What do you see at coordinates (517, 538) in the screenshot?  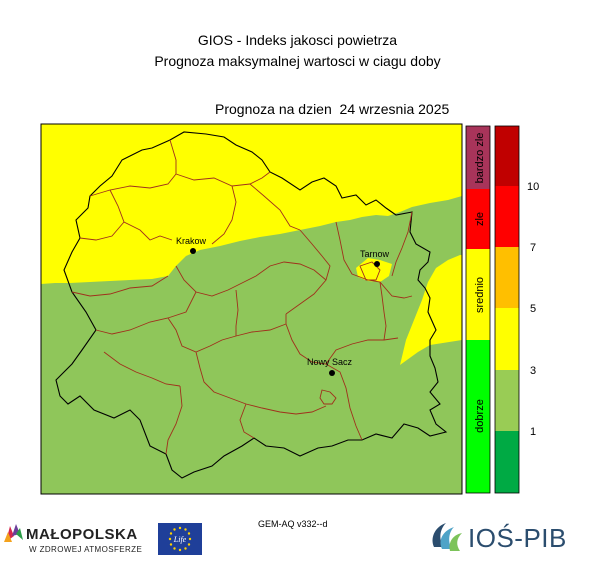 I see `institute-name: IOŚ-PIB` at bounding box center [517, 538].